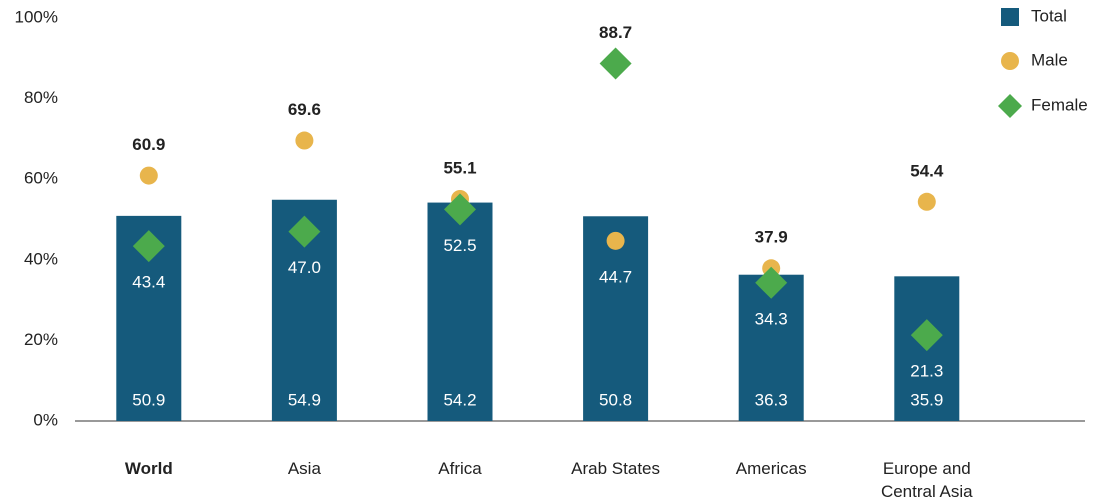 The width and height of the screenshot is (1108, 504). I want to click on value-label: 54.4, so click(927, 170).